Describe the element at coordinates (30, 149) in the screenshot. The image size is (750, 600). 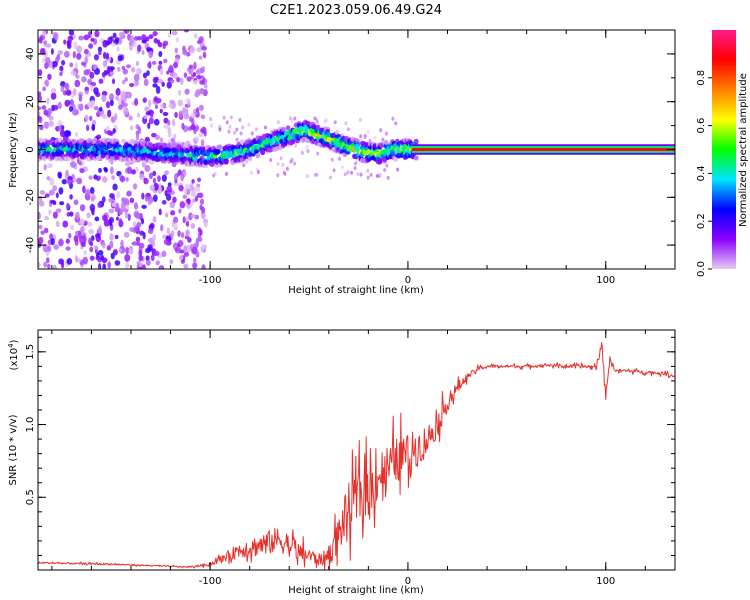
I see `heatmap-y-tick-label: 0` at that location.